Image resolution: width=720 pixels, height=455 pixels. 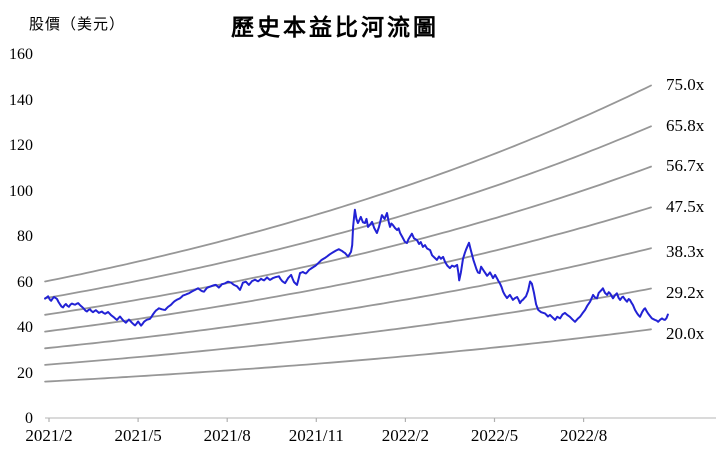 I want to click on y-tick-label: 140, so click(x=21, y=100).